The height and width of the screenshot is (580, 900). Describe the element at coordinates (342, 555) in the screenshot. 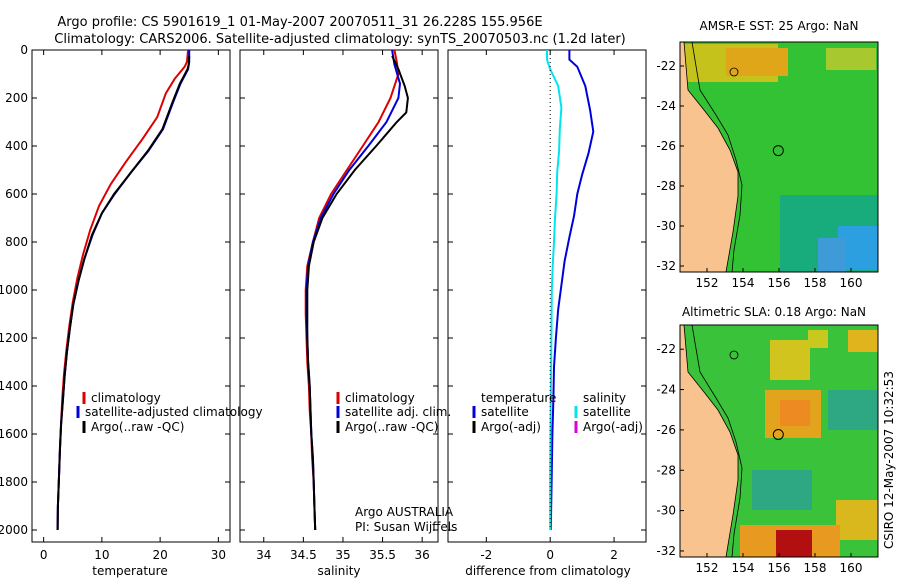

I see `x-tick-label: 35` at that location.